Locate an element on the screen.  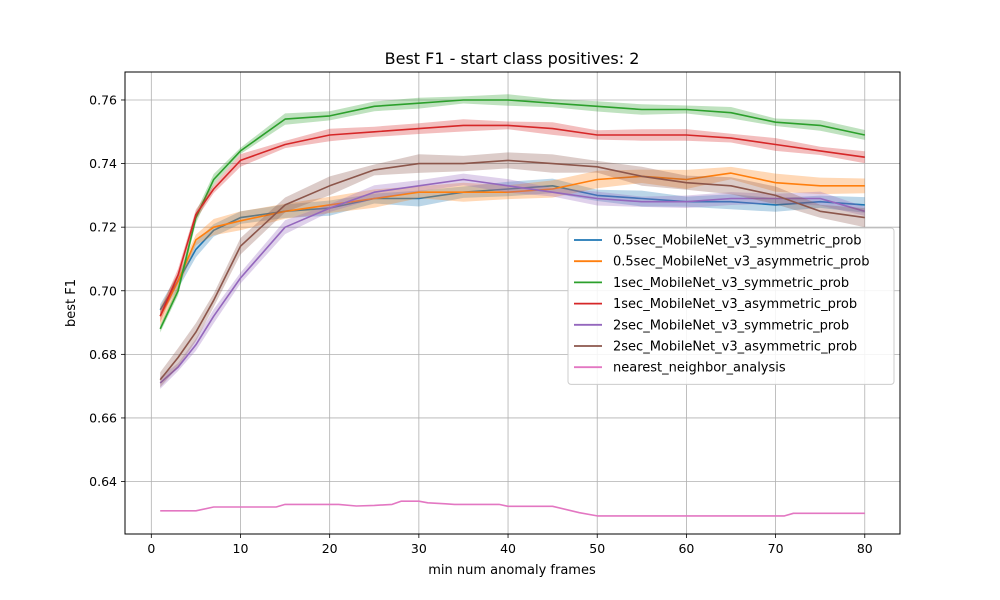
x-axis-label: min num anomaly frames is located at coordinates (512, 570).